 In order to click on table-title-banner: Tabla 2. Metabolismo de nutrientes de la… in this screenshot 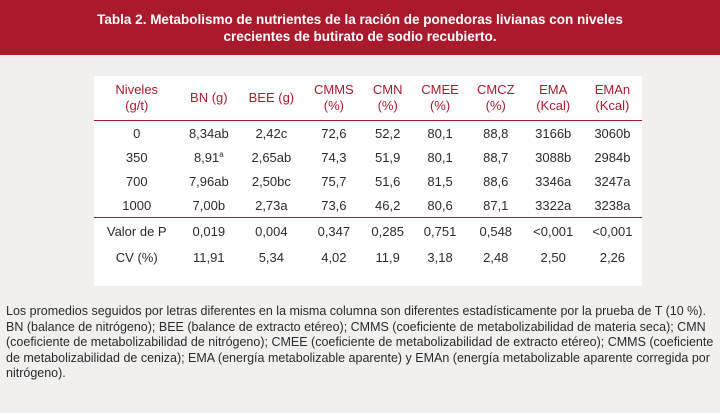, I will do `click(360, 27)`.